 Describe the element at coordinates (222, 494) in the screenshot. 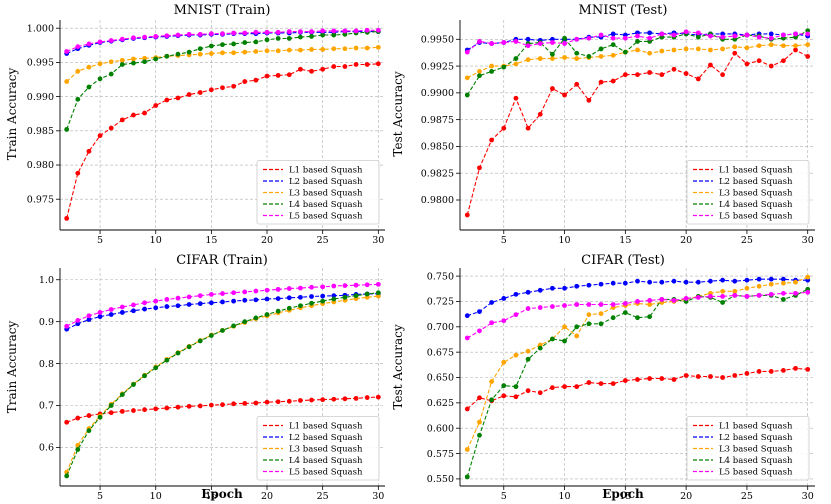

I see `x-axis-label: Epoch` at that location.